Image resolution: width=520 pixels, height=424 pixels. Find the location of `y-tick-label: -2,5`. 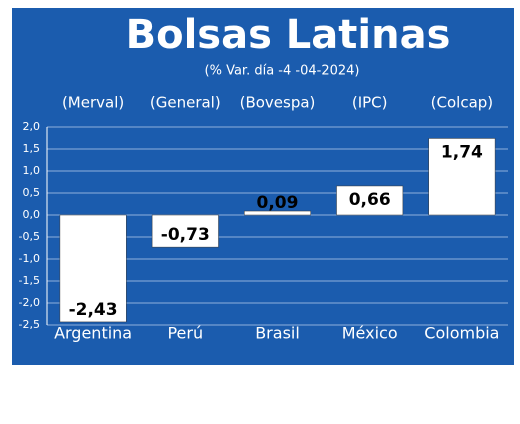

y-tick-label: -2,5 is located at coordinates (29, 324).